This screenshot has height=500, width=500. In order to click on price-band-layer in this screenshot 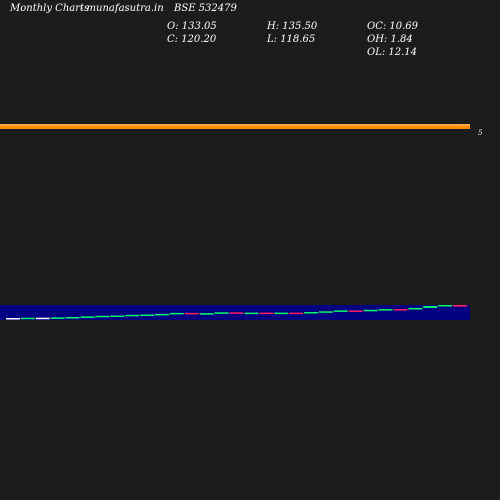, I will do `click(235, 126)`.